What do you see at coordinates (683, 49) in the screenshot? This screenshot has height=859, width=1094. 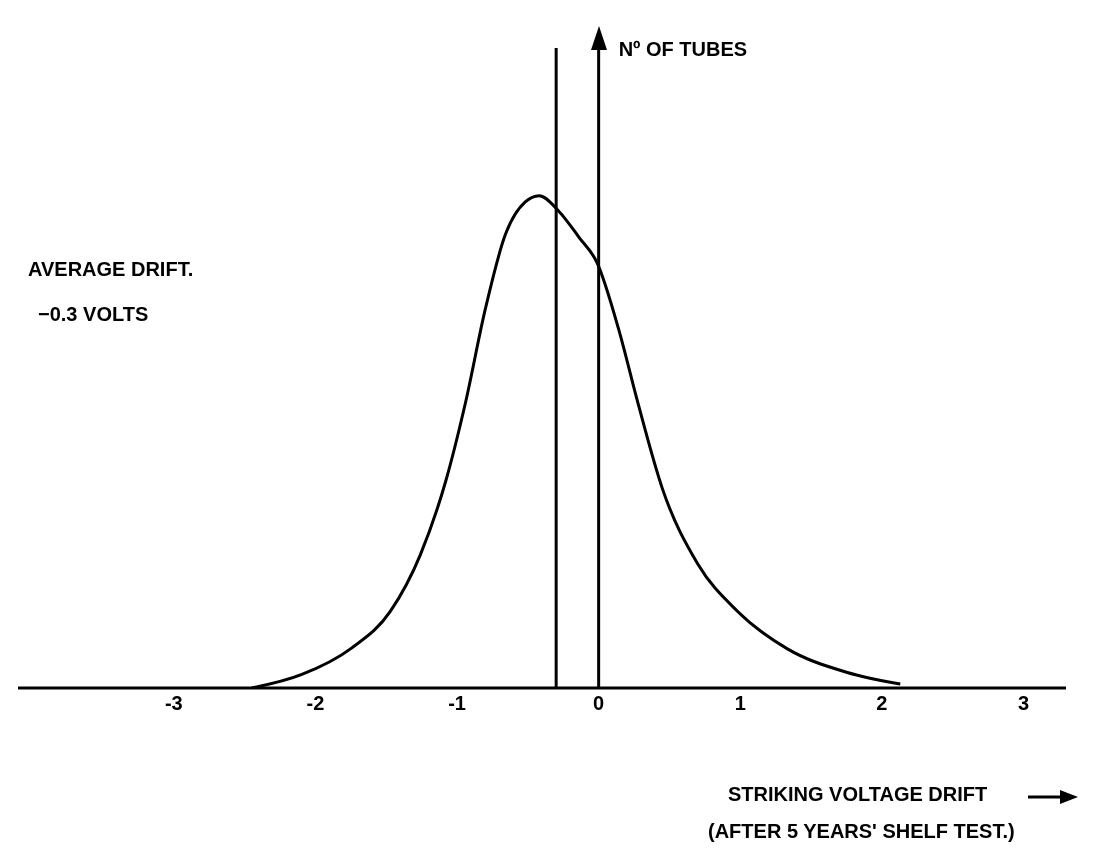 I see `text: Nº OF TUBES` at bounding box center [683, 49].